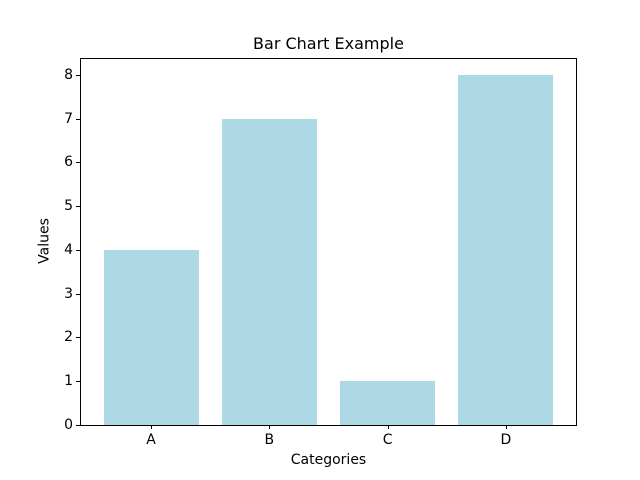 The image size is (640, 480). I want to click on y-tick-label: 2, so click(68, 337).